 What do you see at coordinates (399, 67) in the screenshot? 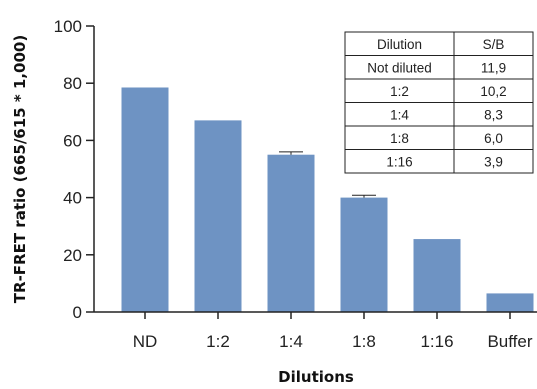
I see `table-cell: Not diluted` at bounding box center [399, 67].